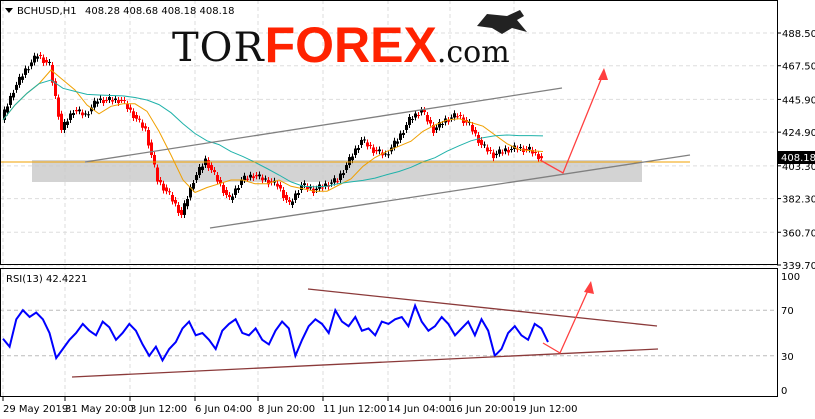  I want to click on price-tick-label: 445.90, so click(798, 100).